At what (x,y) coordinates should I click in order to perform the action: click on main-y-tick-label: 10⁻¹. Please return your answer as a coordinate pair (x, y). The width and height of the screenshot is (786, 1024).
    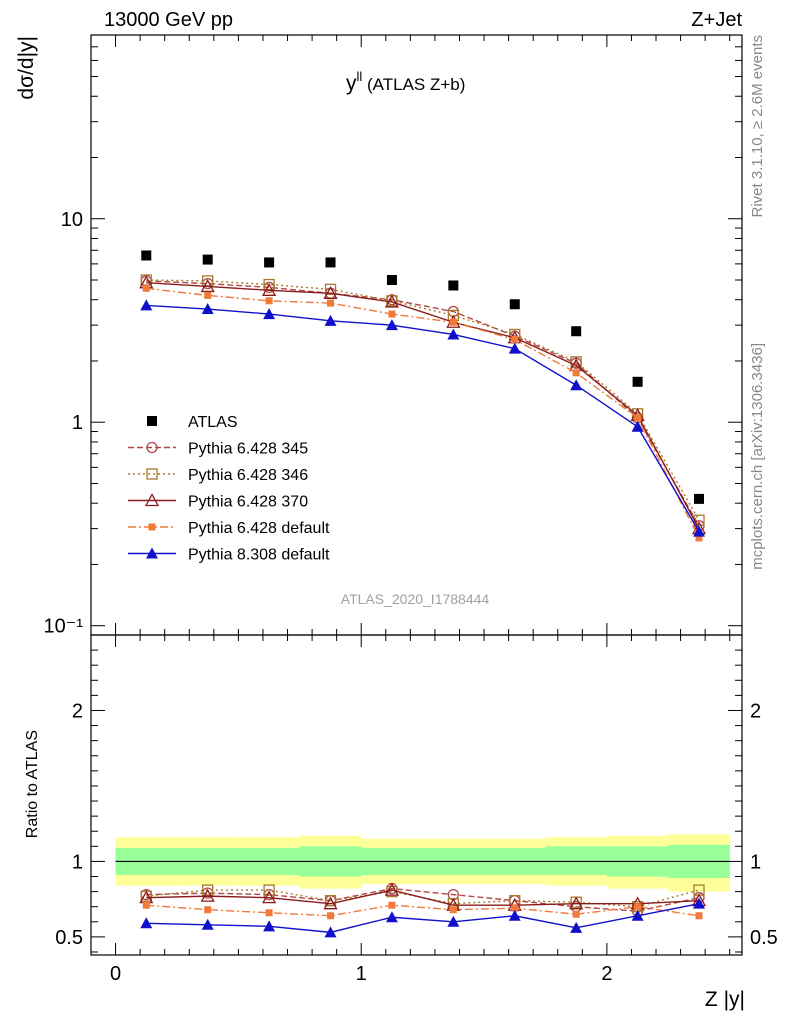
    Looking at the image, I should click on (64, 627).